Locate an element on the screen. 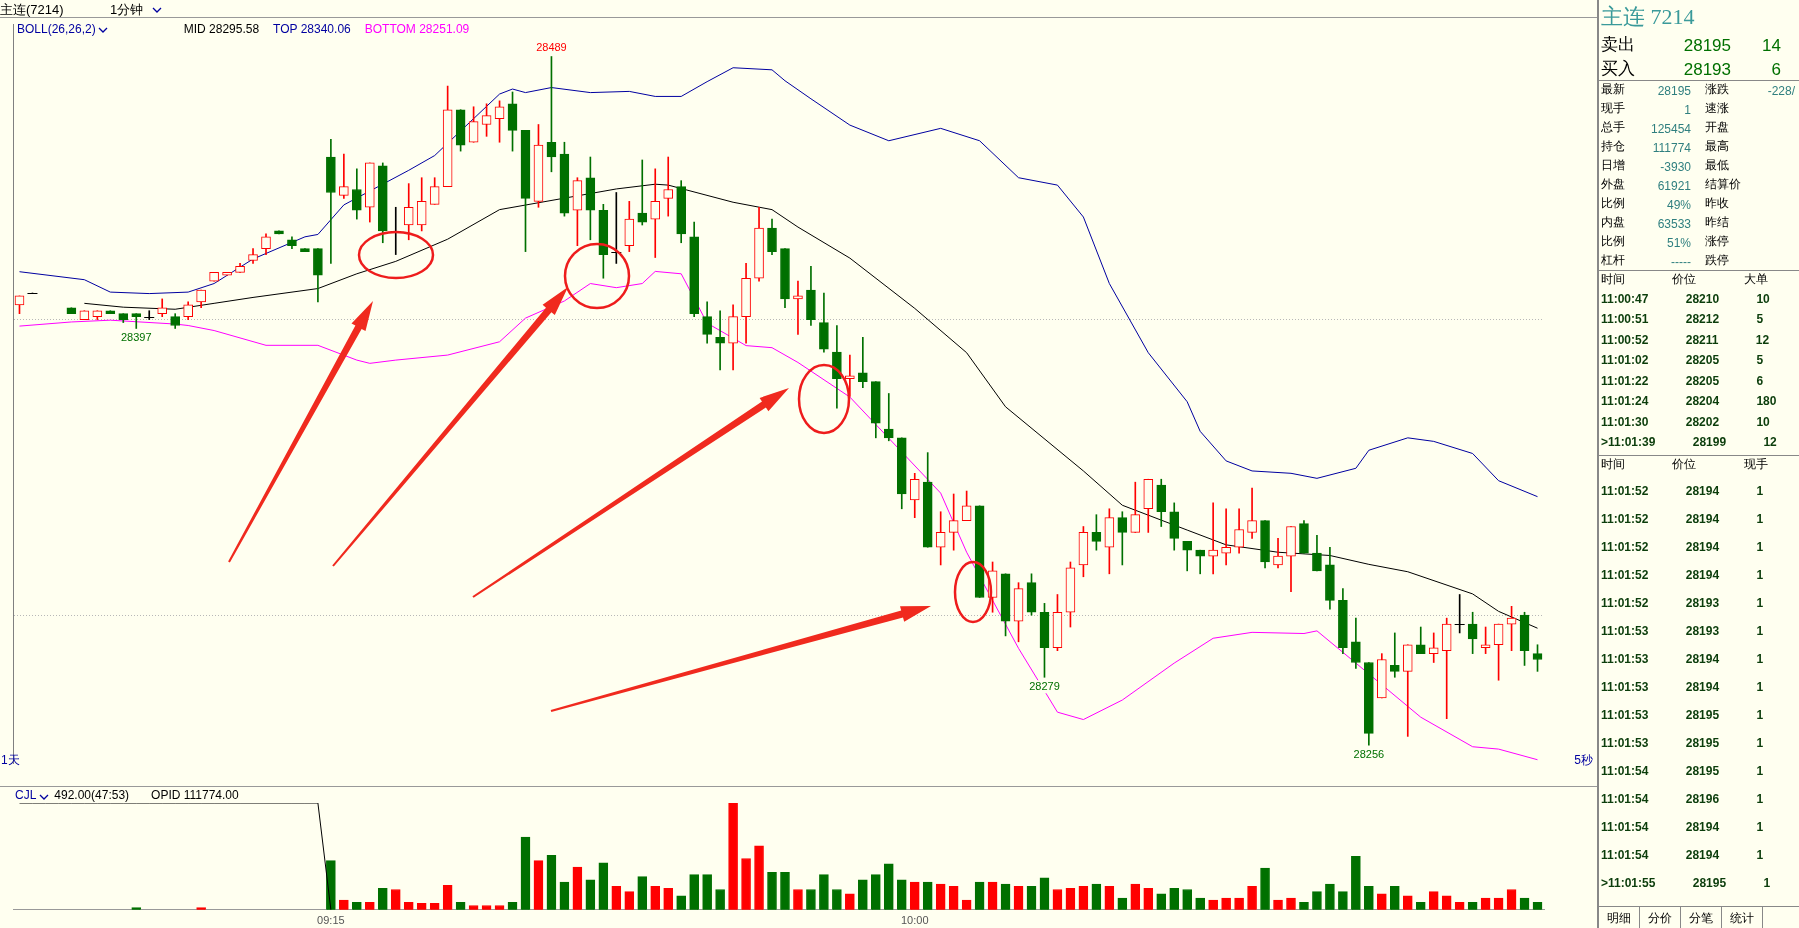 The width and height of the screenshot is (1799, 928). text: 比例 51% 涨停 is located at coordinates (1665, 242).